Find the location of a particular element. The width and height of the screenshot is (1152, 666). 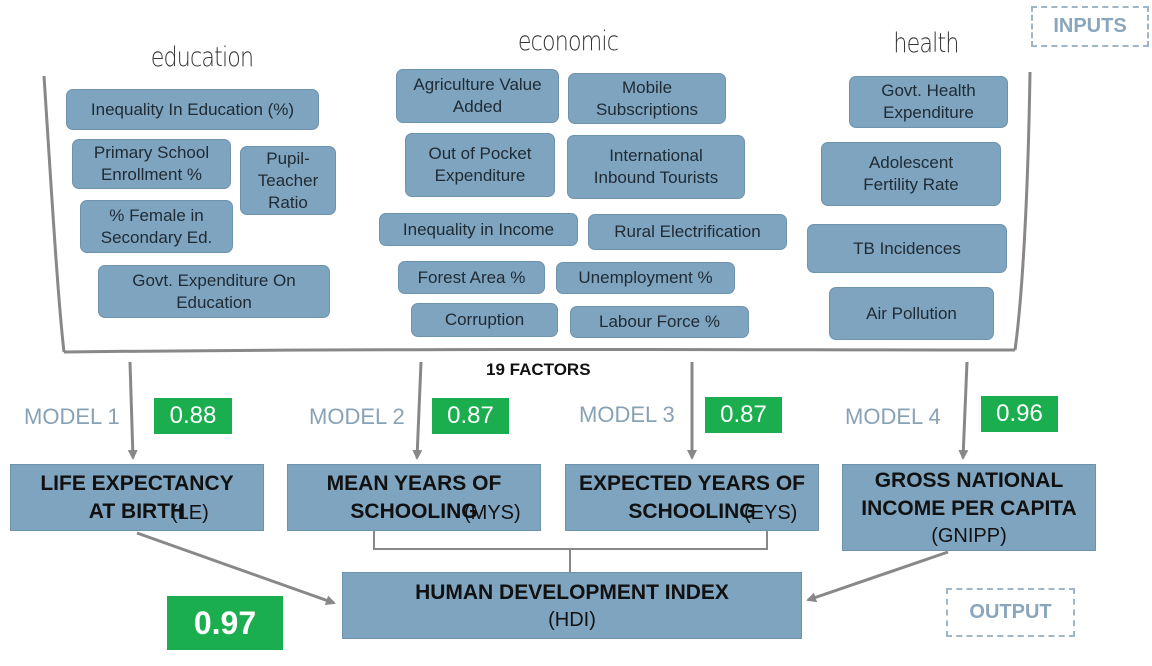

factor-forest-area: Forest Area % is located at coordinates (471, 277).